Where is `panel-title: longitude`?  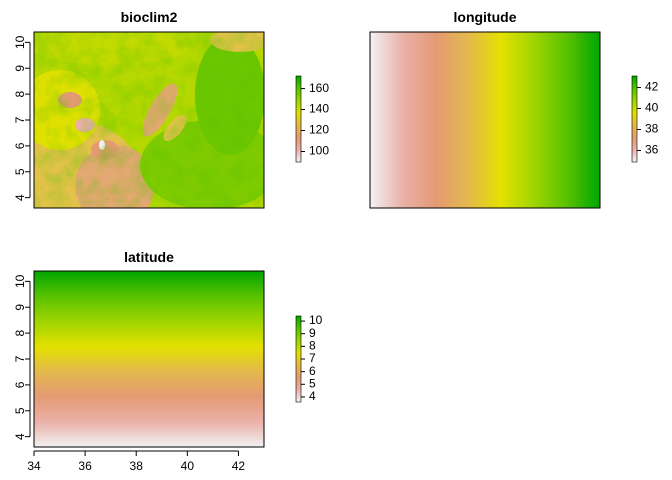 panel-title: longitude is located at coordinates (485, 17).